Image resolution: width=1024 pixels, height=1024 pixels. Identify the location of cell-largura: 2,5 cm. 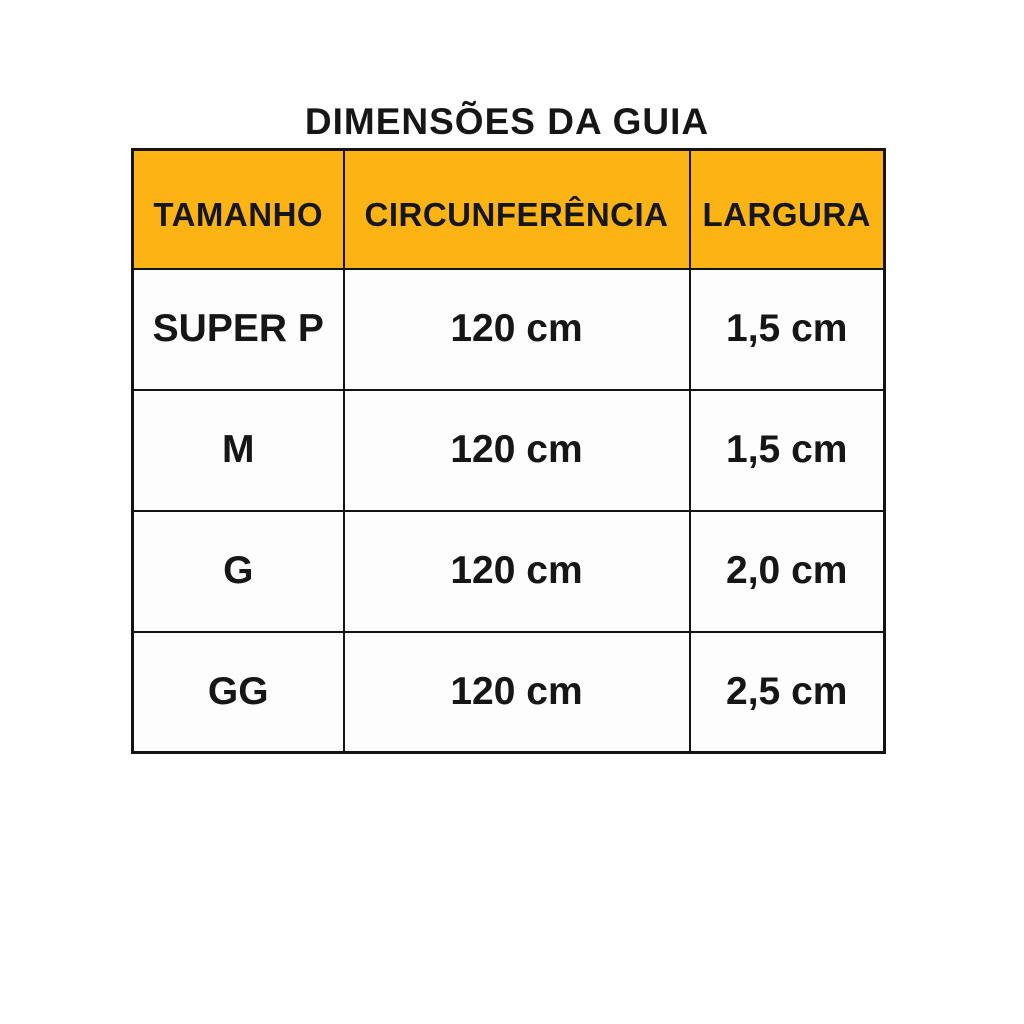
(787, 692).